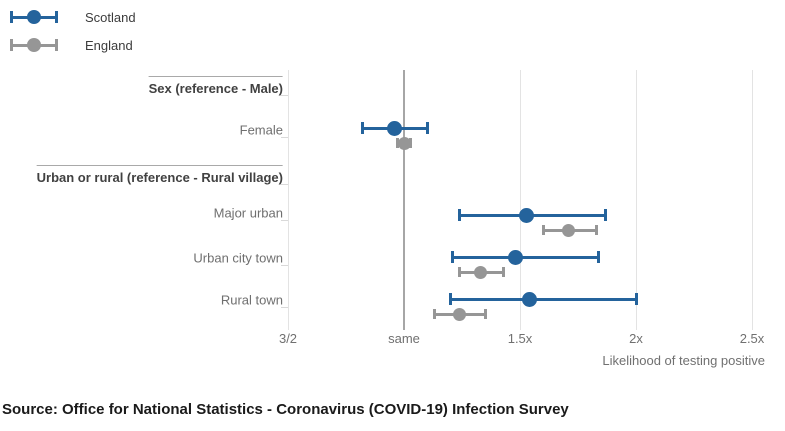 This screenshot has width=785, height=431. I want to click on gridline-2x, so click(636, 200).